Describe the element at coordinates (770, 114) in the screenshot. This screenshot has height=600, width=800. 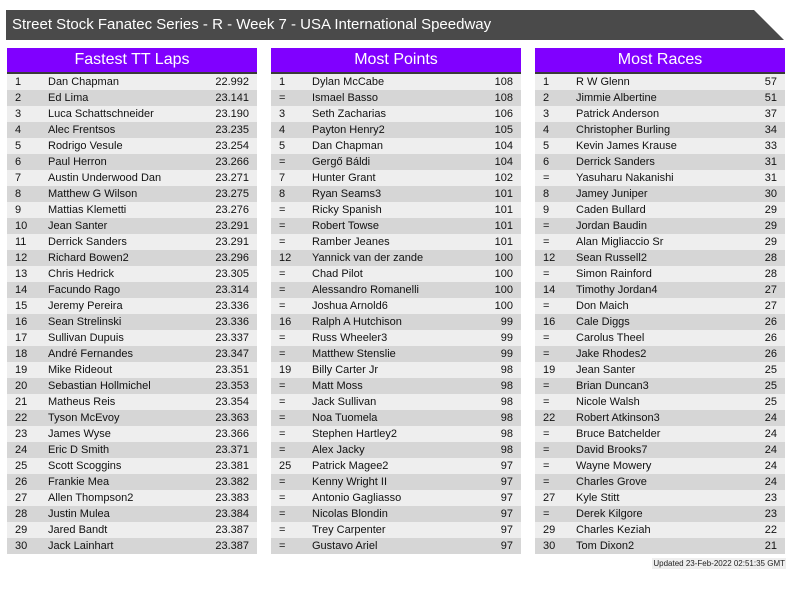
I see `value-cell: 37` at that location.